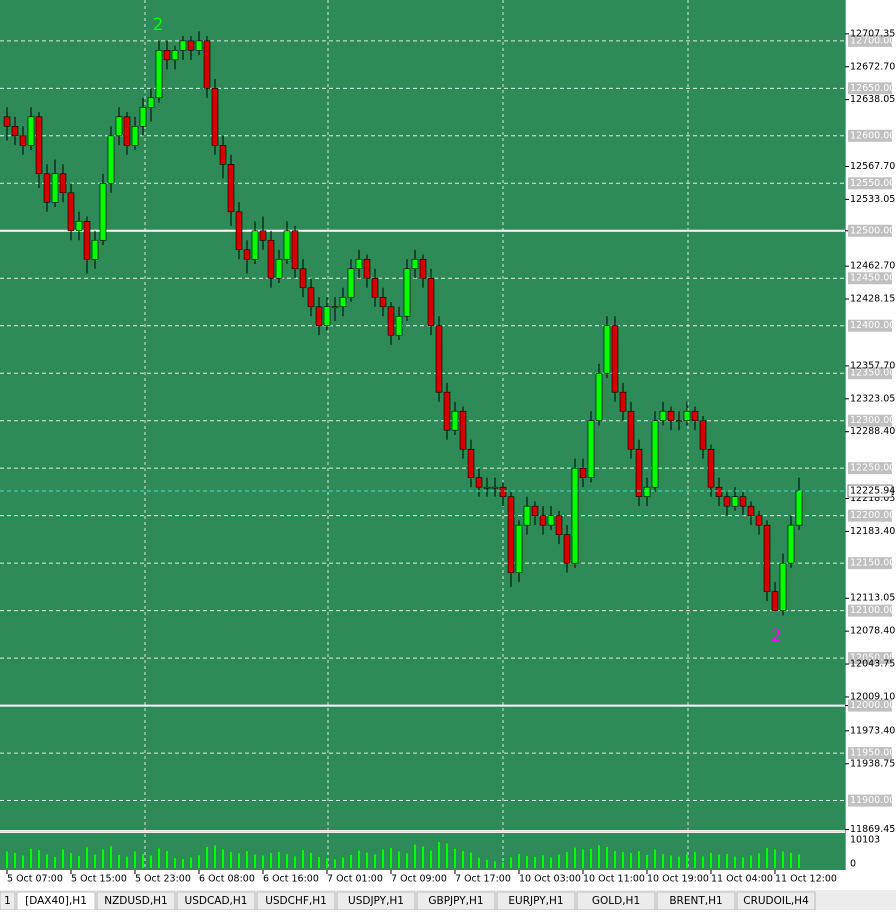 The height and width of the screenshot is (914, 896). I want to click on chart-tab: USDJPY,H1, so click(376, 901).